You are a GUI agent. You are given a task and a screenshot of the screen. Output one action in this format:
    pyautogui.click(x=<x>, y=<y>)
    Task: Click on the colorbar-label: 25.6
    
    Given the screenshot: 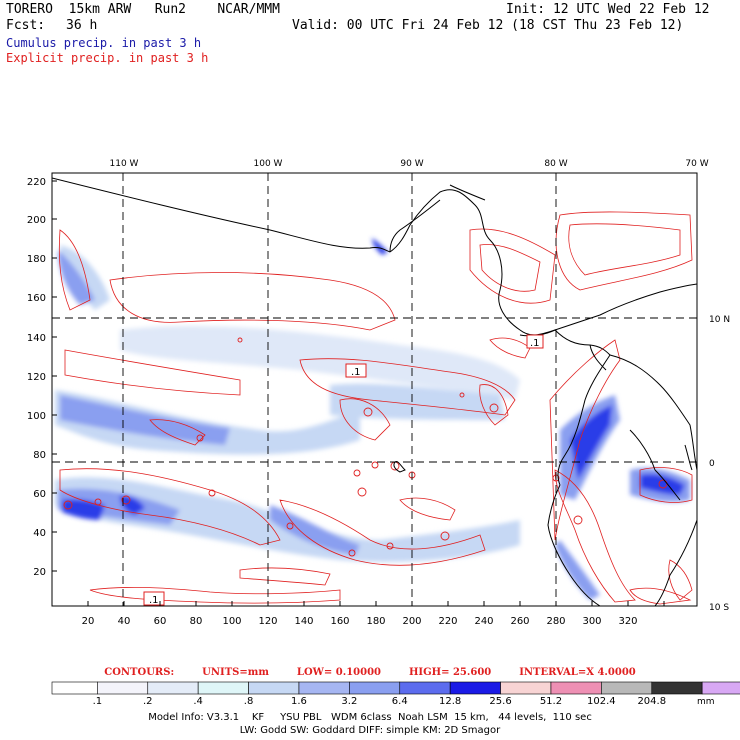 What is the action you would take?
    pyautogui.click(x=500, y=701)
    